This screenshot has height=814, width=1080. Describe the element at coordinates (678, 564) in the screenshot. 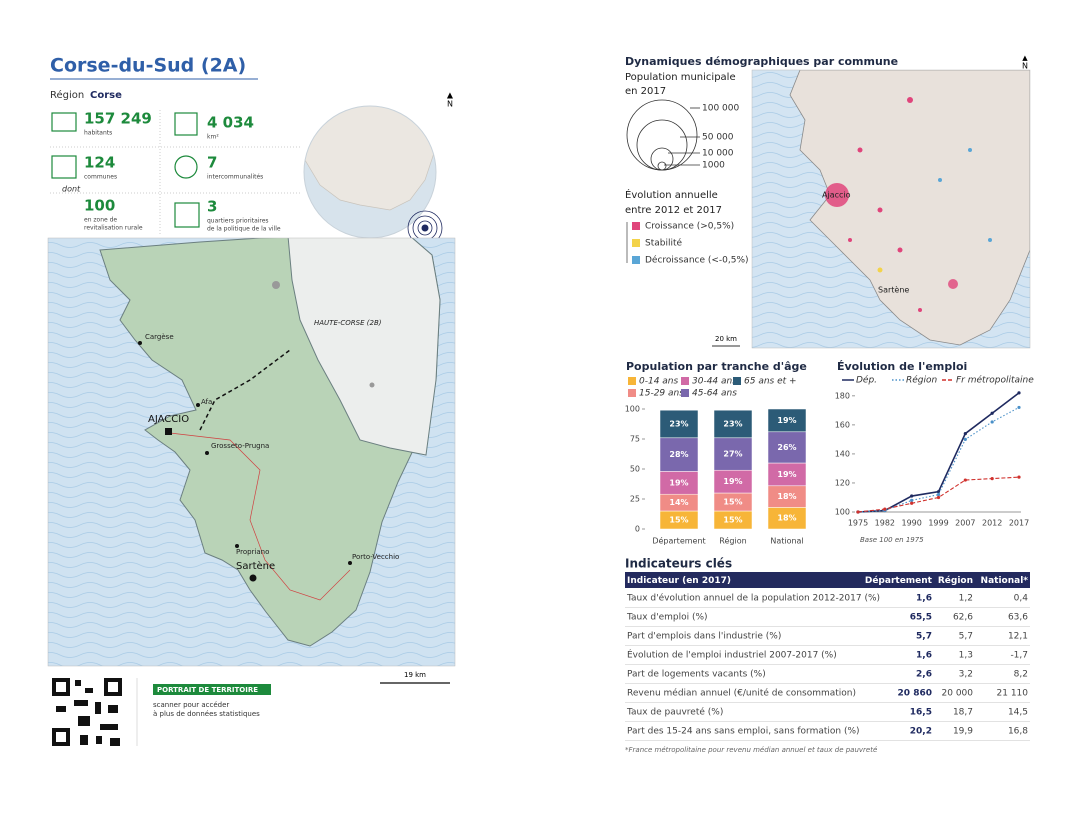

I see `section-title: Indicateurs clés` at that location.